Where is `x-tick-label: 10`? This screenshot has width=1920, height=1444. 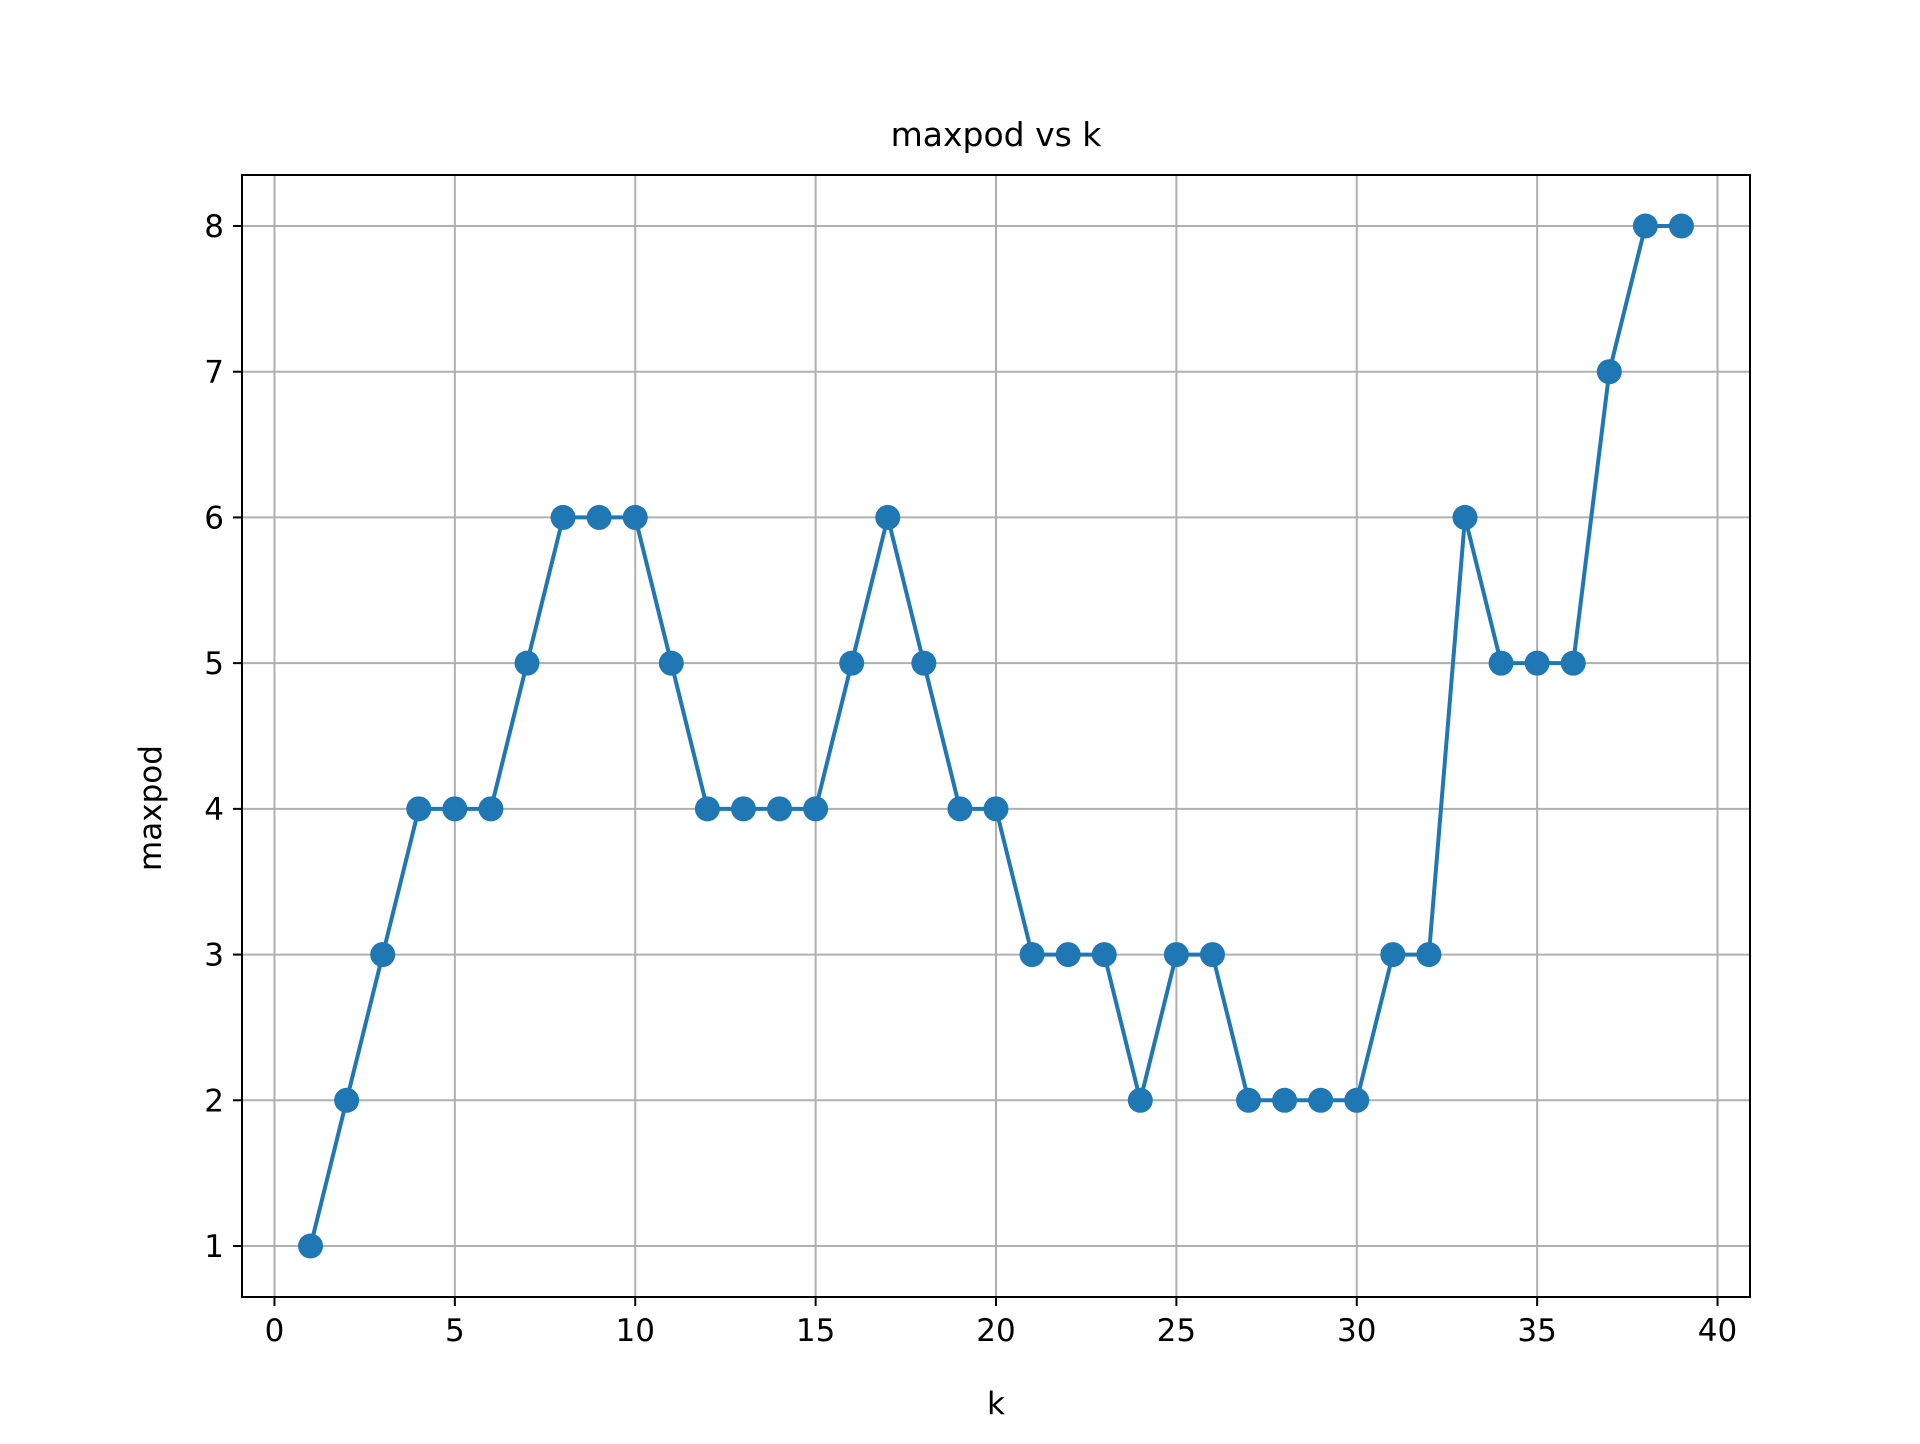
x-tick-label: 10 is located at coordinates (635, 1331).